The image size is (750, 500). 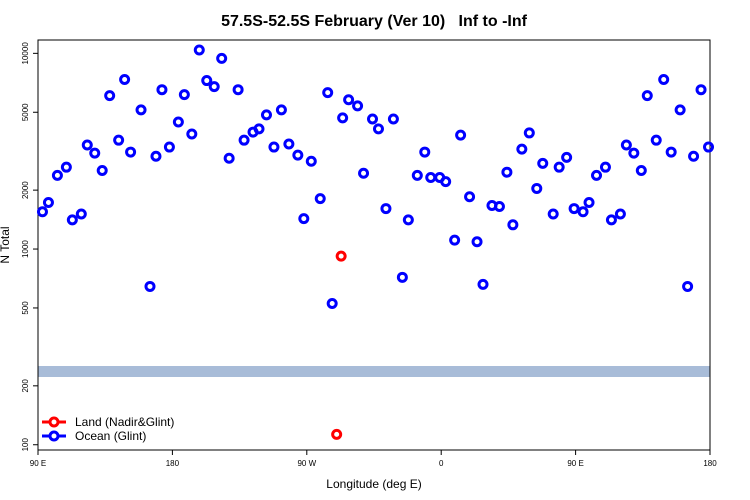 What do you see at coordinates (6, 244) in the screenshot?
I see `y-axis-label: N Total` at bounding box center [6, 244].